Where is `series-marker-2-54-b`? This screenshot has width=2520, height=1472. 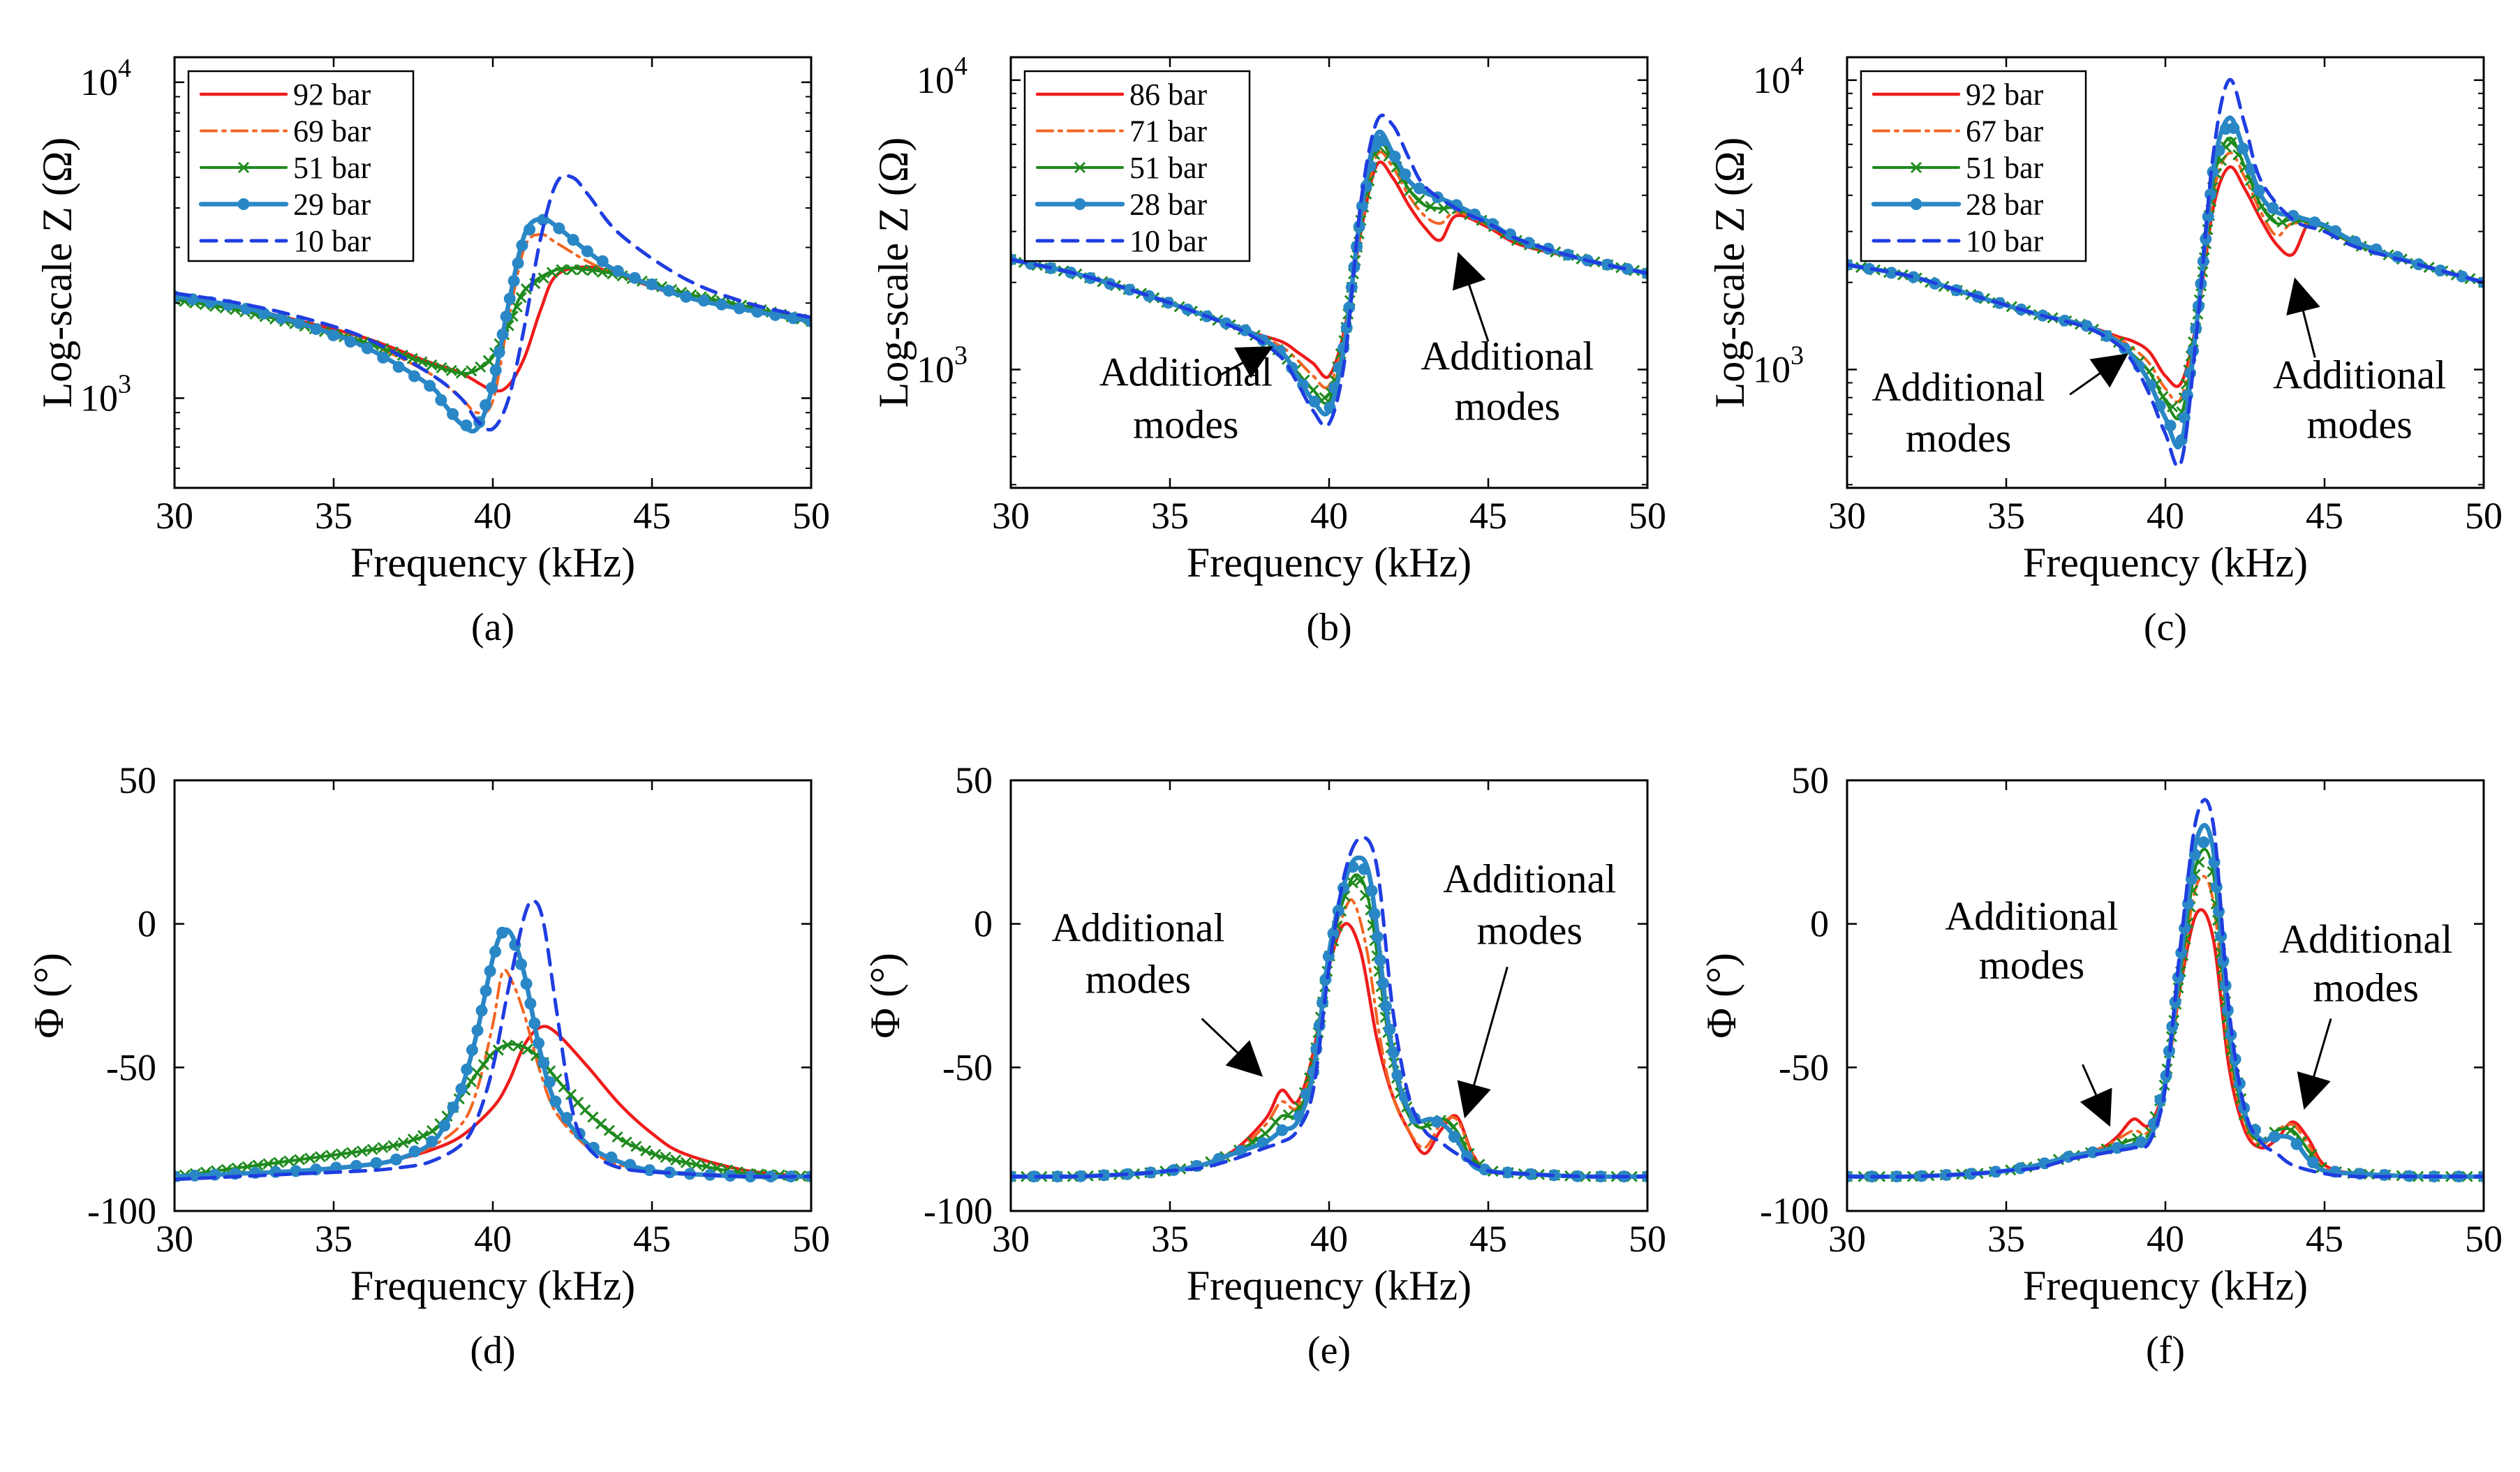 series-marker-2-54-b is located at coordinates (655, 1155).